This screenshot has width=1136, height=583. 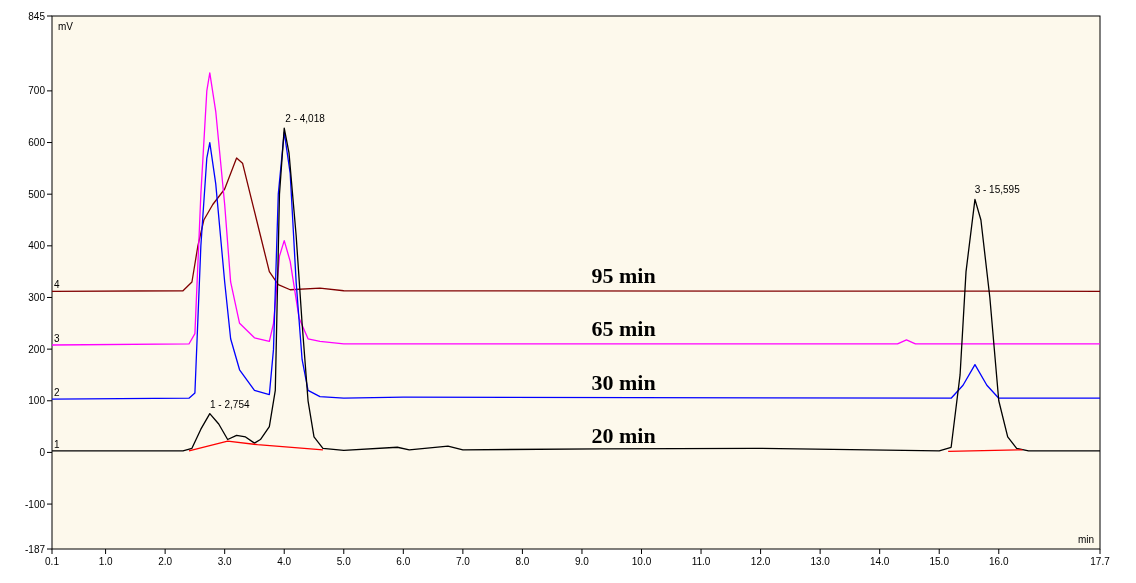 I want to click on series-label: 30 min, so click(x=623, y=383).